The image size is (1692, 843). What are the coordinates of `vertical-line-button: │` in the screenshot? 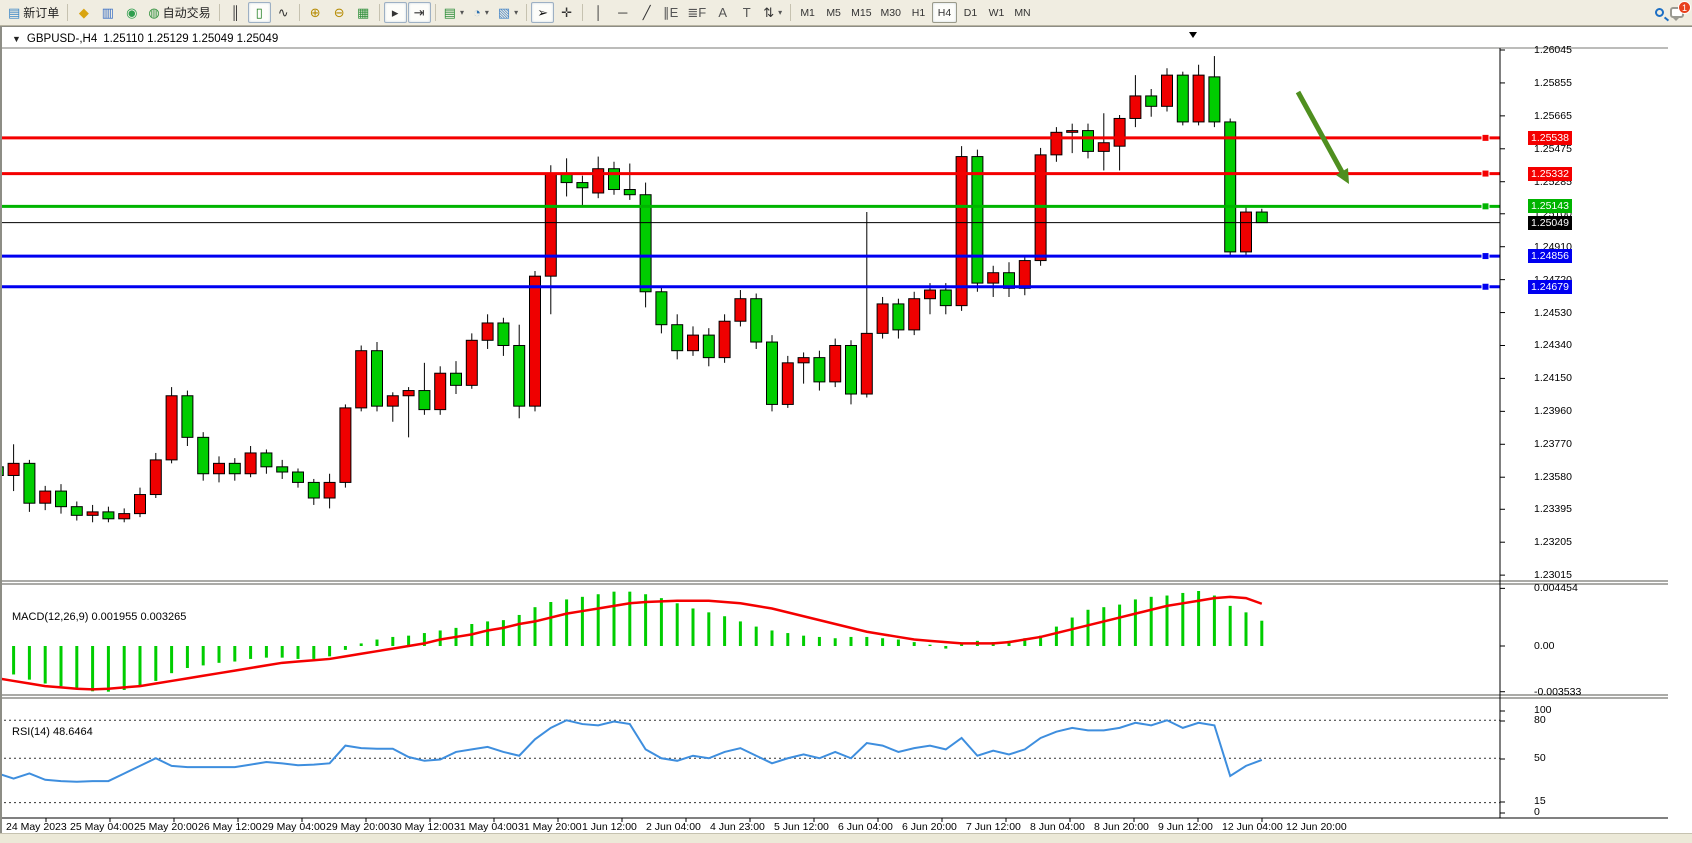 It's located at (598, 12).